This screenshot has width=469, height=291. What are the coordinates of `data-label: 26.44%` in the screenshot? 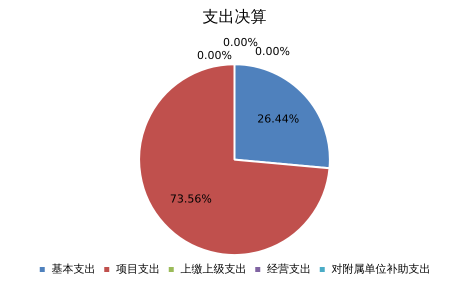 It's located at (278, 119).